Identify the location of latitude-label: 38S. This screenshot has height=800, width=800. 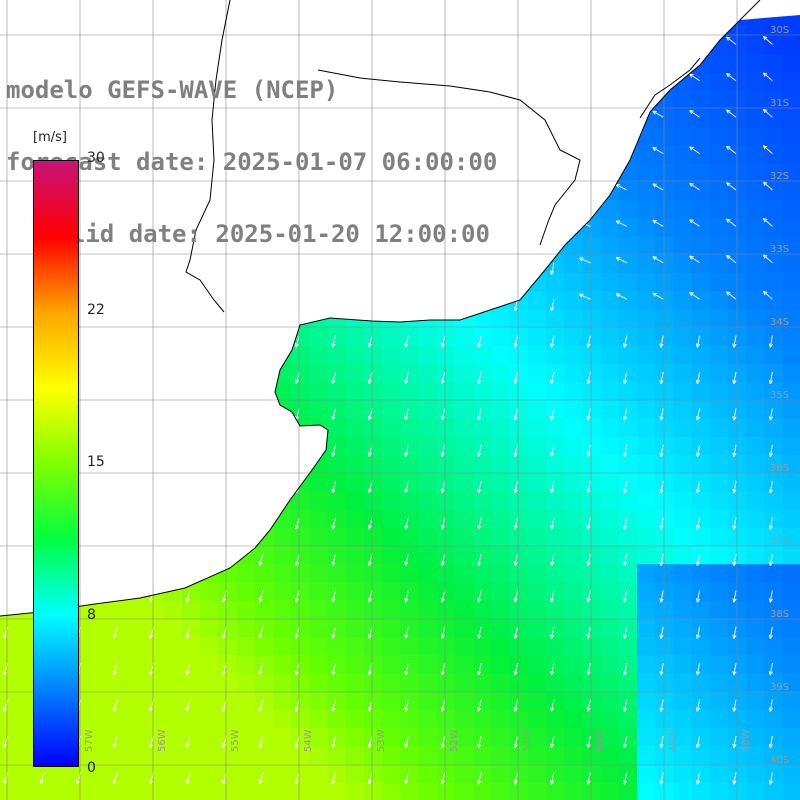
(779, 614).